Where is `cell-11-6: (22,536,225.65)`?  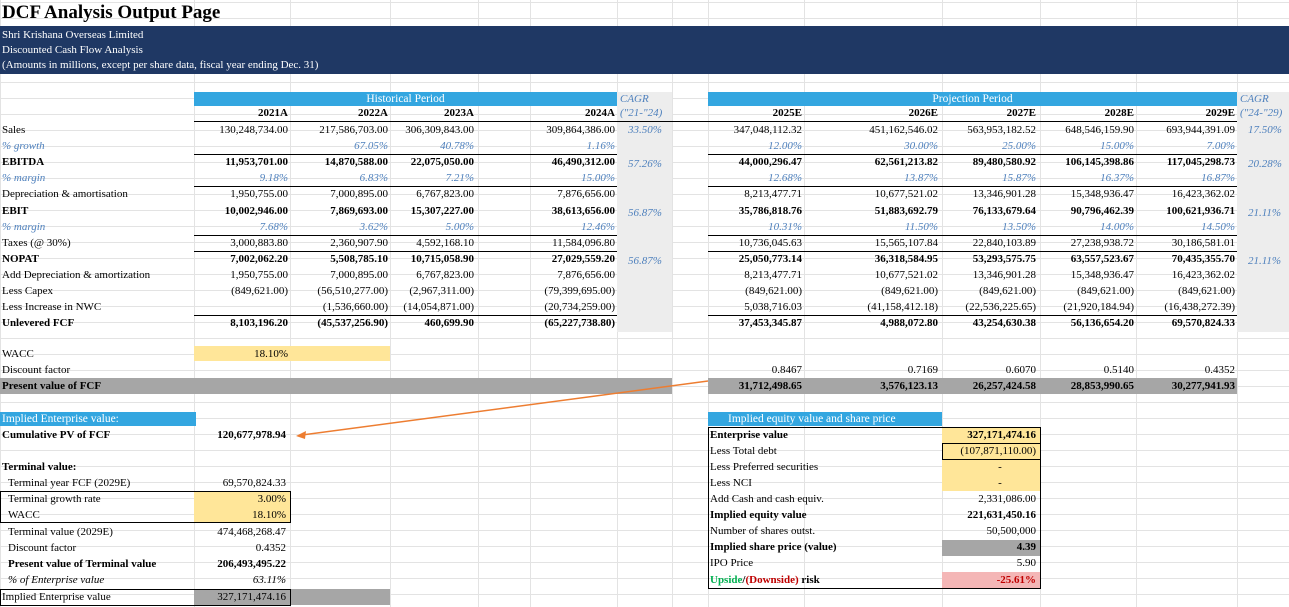
cell-11-6: (22,536,225.65) is located at coordinates (1000, 307).